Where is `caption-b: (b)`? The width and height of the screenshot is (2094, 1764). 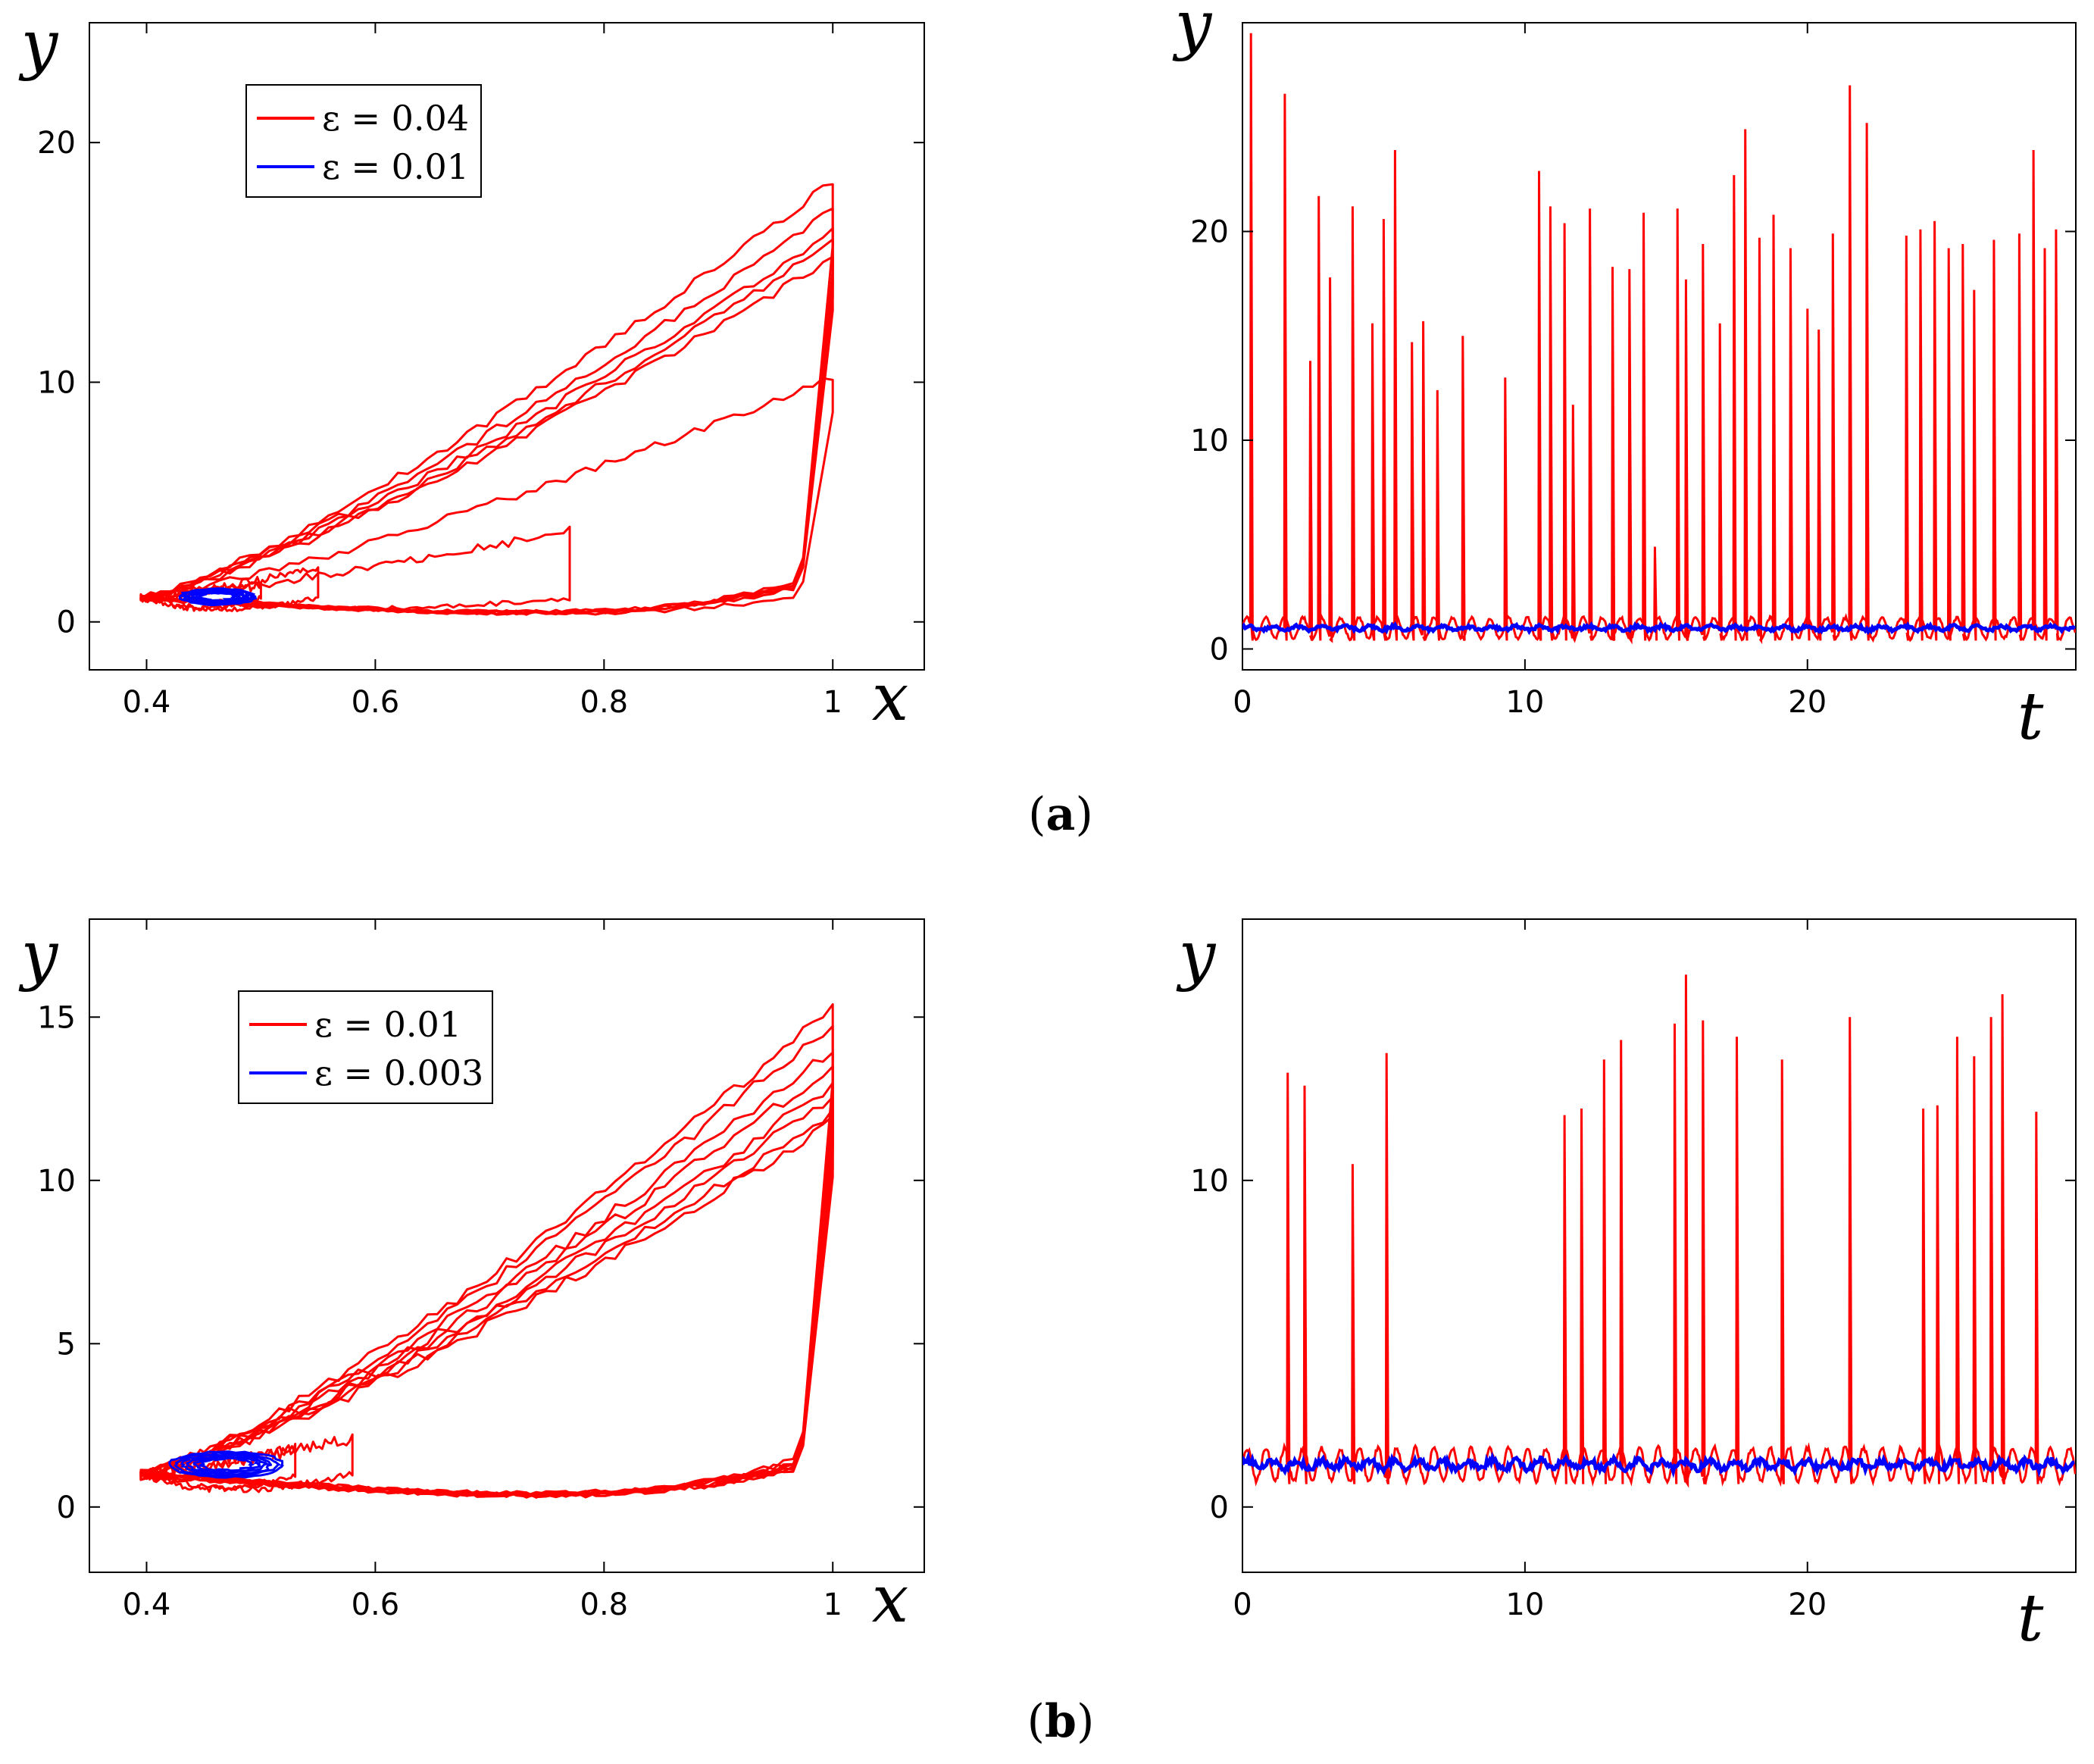
caption-b: (b) is located at coordinates (1061, 1721).